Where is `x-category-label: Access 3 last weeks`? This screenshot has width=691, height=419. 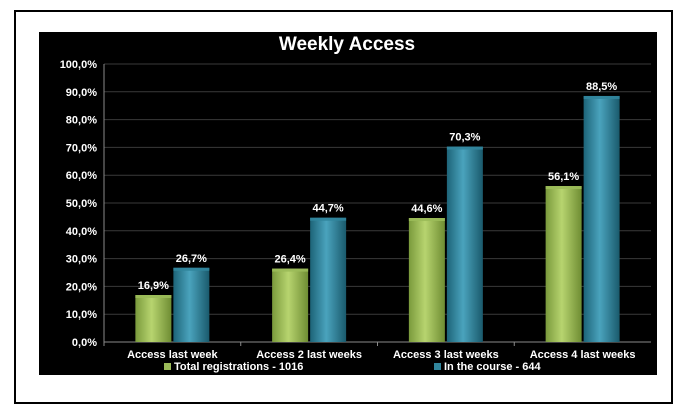
x-category-label: Access 3 last weeks is located at coordinates (446, 355).